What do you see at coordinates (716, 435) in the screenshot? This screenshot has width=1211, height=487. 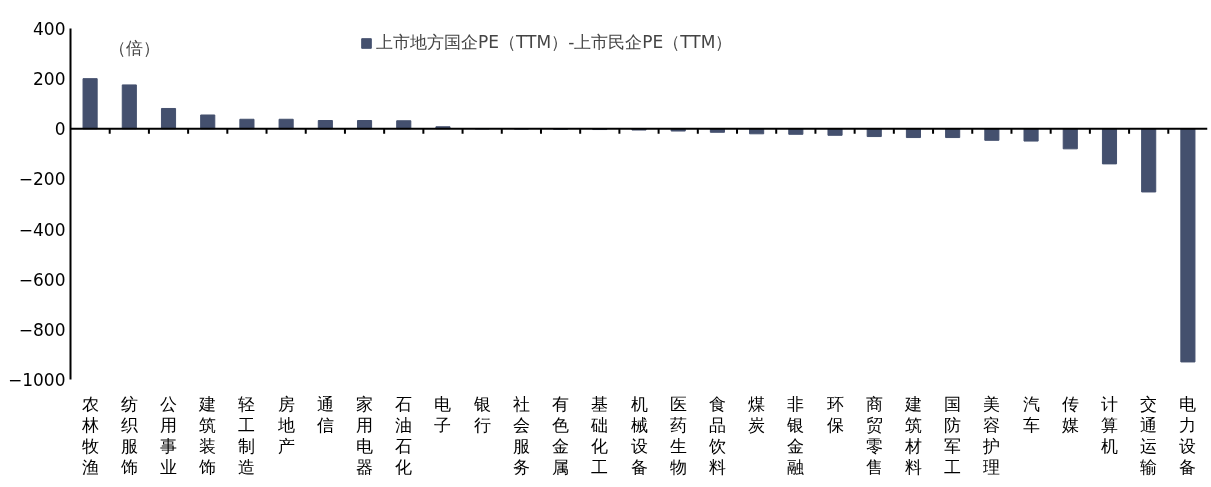 I see `x-tick-label: 食品饮料` at bounding box center [716, 435].